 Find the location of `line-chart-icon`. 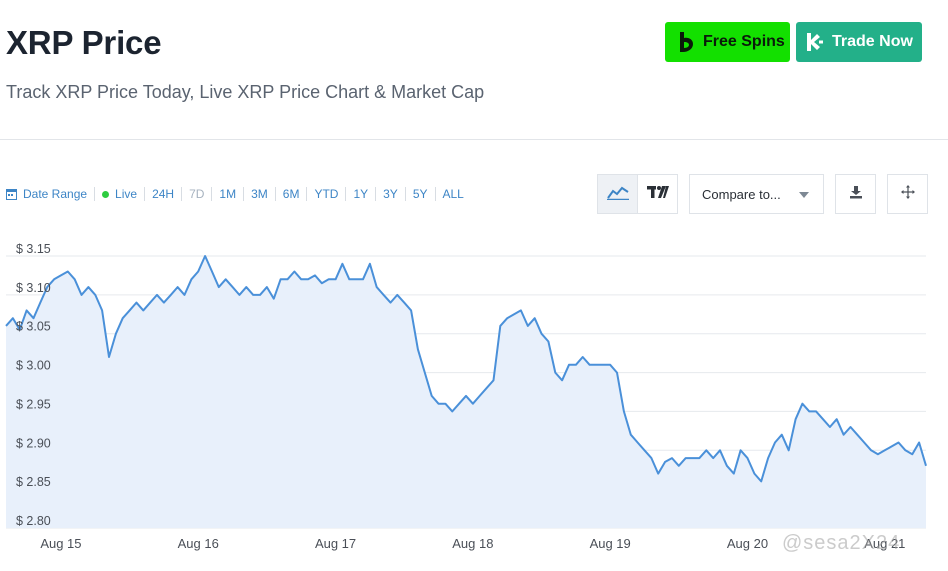

line-chart-icon is located at coordinates (617, 194).